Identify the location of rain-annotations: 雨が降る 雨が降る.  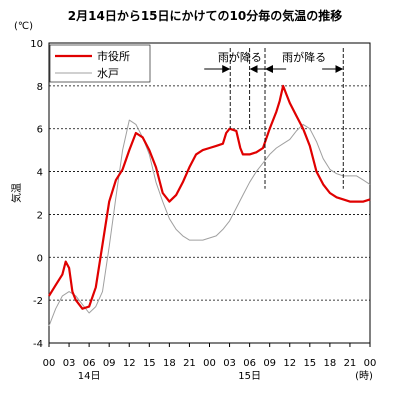
(274, 118).